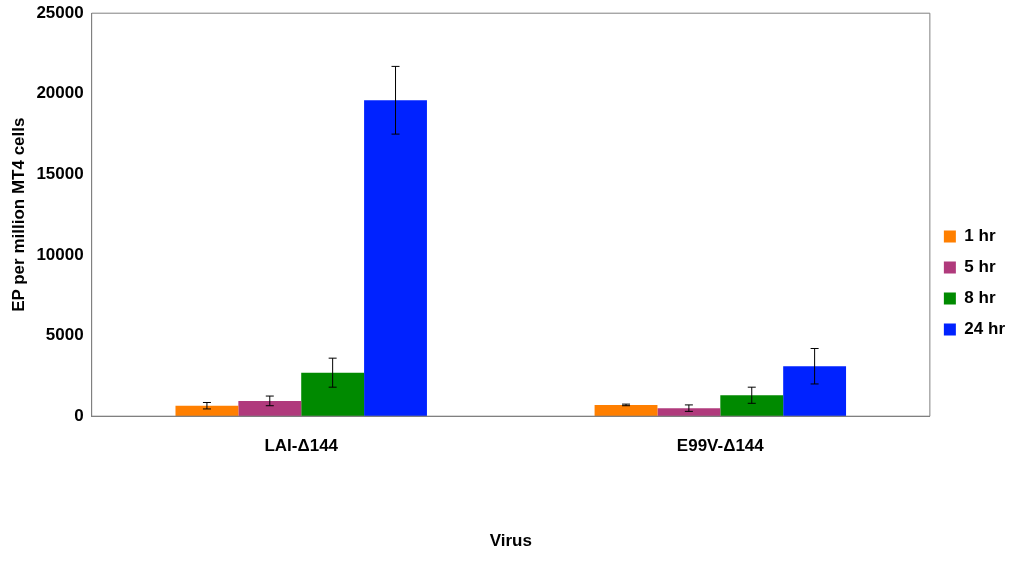 The image size is (1020, 561). Describe the element at coordinates (60, 174) in the screenshot. I see `y-tick-label: 15000` at that location.